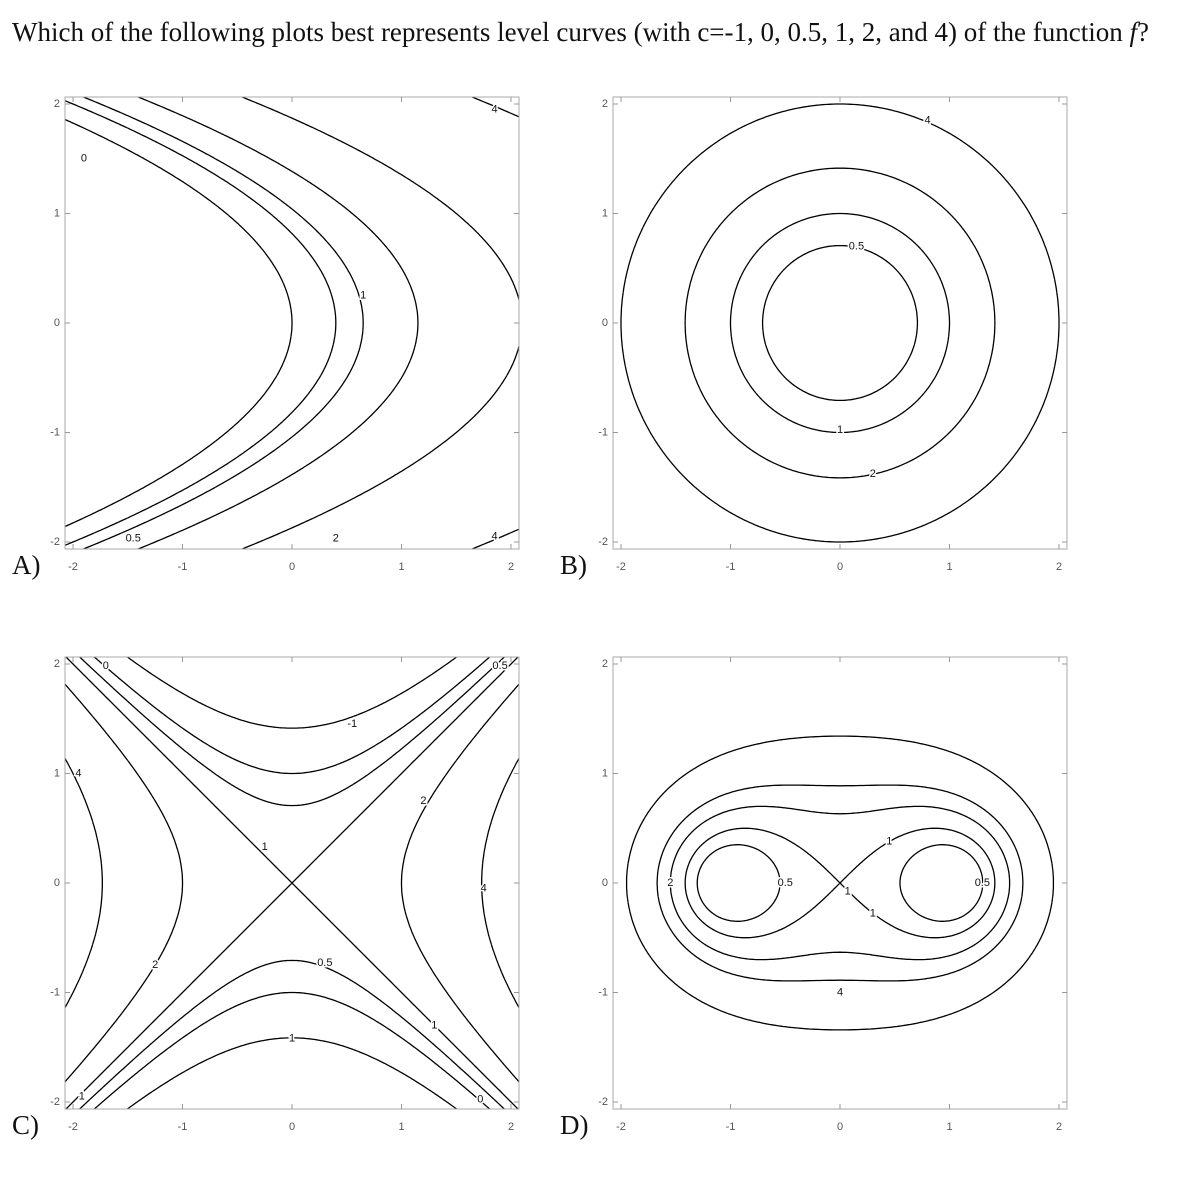  Describe the element at coordinates (352, 724) in the screenshot. I see `contour-label: -1` at that location.